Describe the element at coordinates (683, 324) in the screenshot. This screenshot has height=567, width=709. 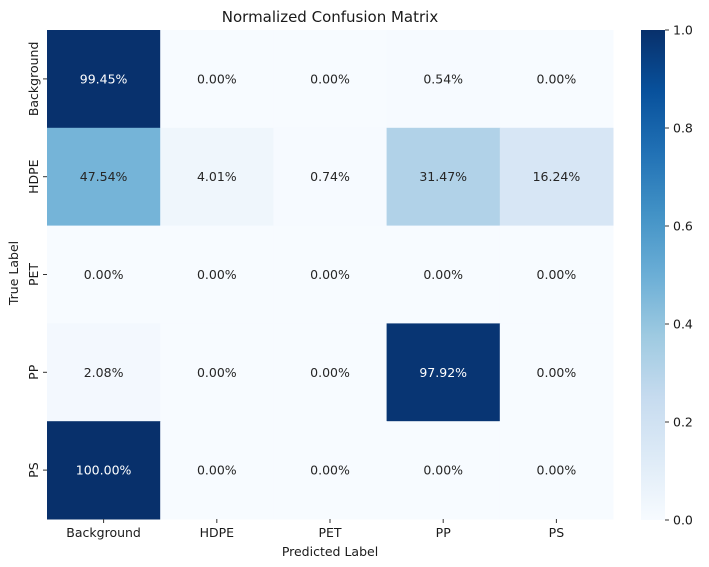
I see `colorbar-tick-label: 0.4` at that location.